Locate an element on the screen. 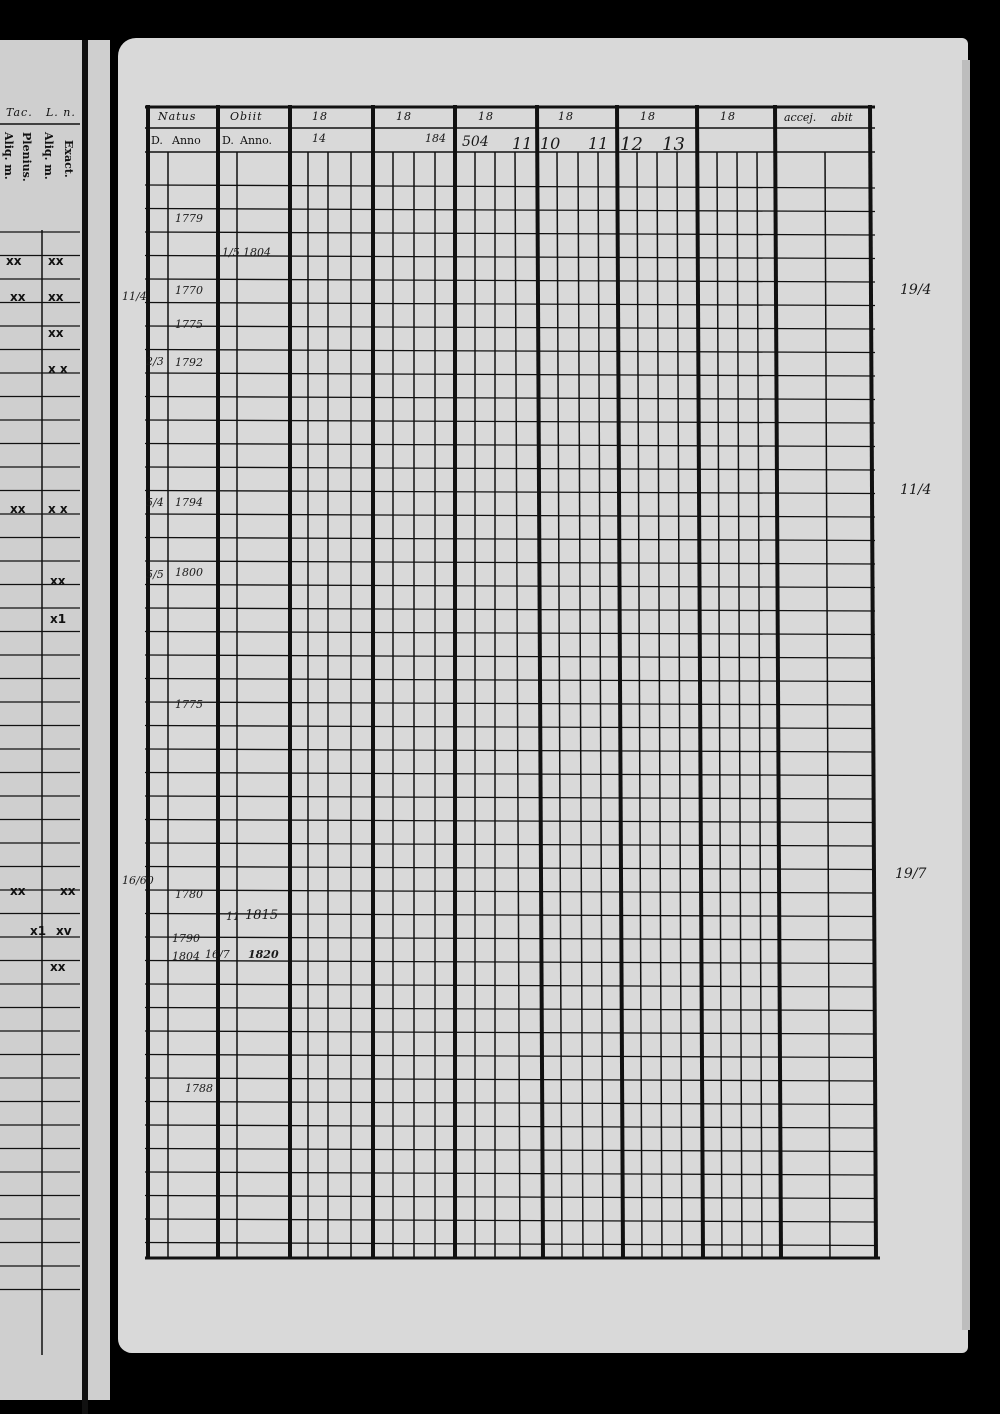  margin-note: 11/4 is located at coordinates (916, 490).